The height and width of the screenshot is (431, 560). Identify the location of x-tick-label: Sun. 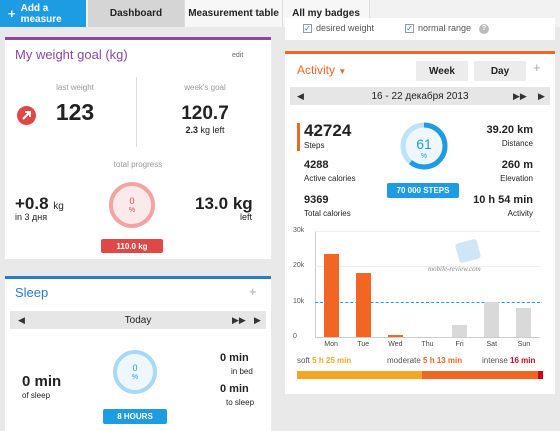
(524, 344).